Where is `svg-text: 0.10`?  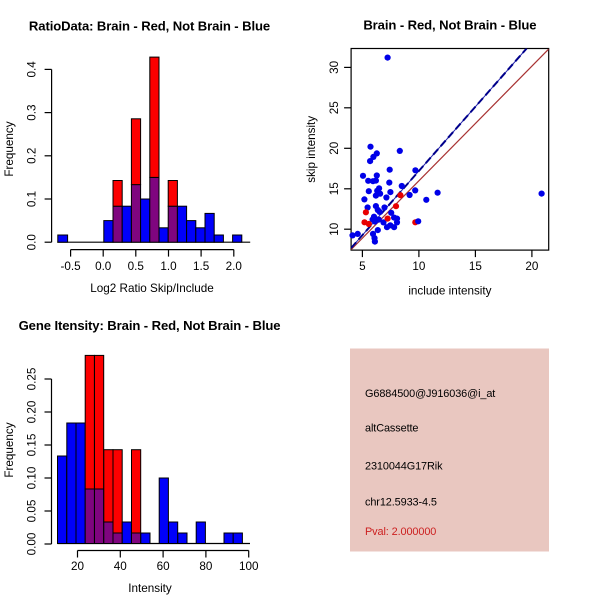 svg-text: 0.10 is located at coordinates (32, 477).